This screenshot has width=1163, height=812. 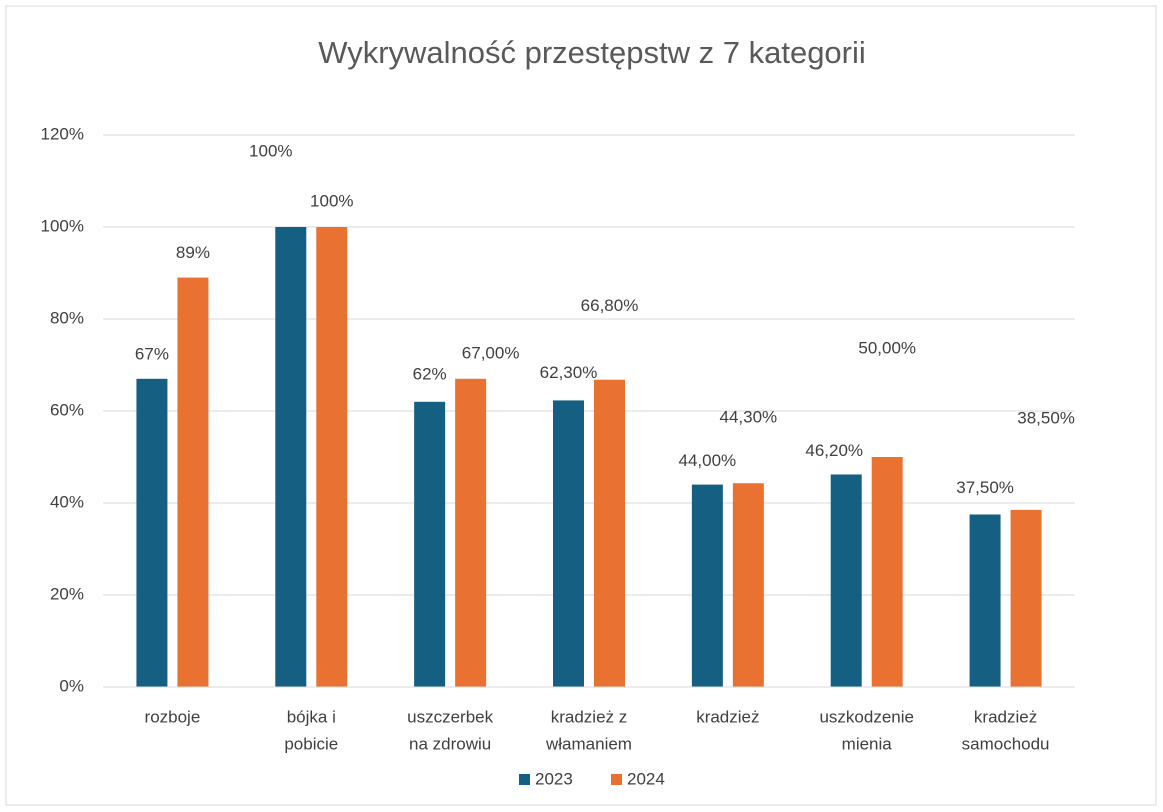 I want to click on x-tick-label: uszkodzenie, so click(x=866, y=716).